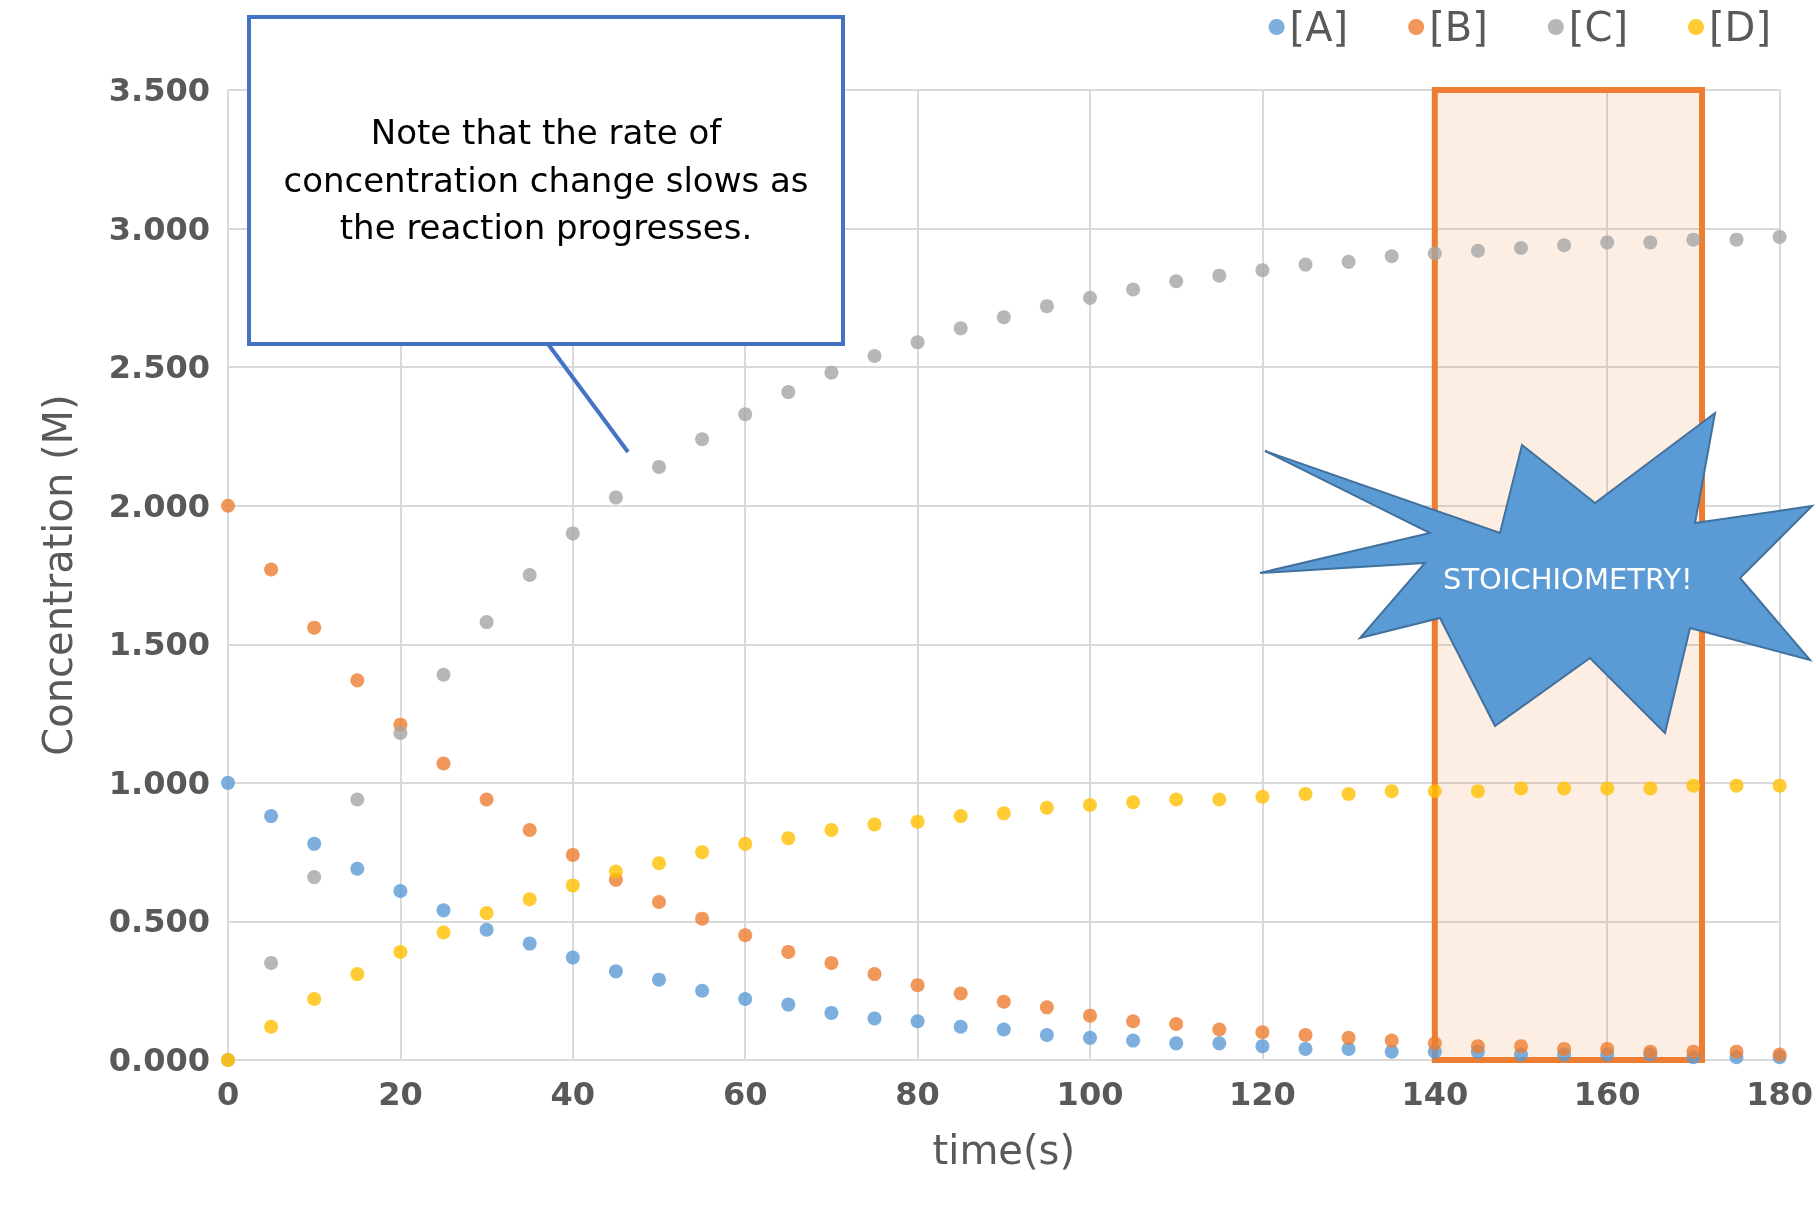 Image resolution: width=1816 pixels, height=1207 pixels. What do you see at coordinates (1458, 27) in the screenshot?
I see `legend-label: [B]` at bounding box center [1458, 27].